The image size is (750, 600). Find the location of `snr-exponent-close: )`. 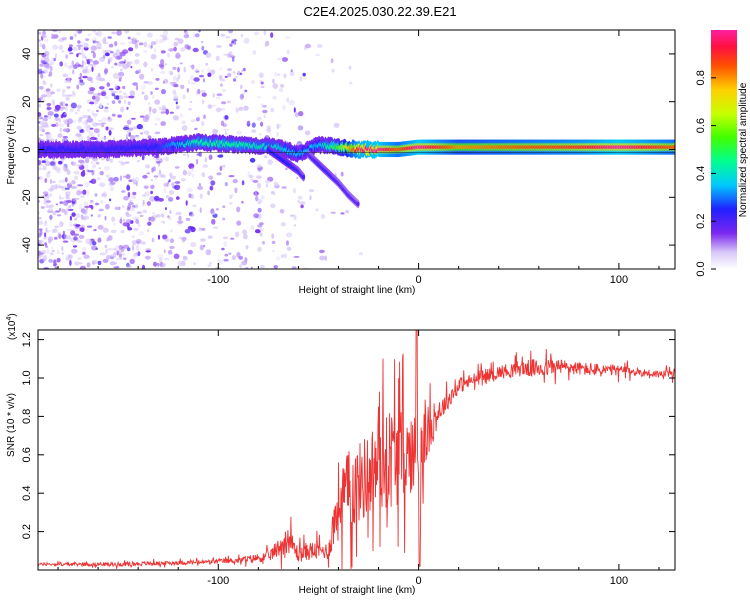

snr-exponent-close: ) is located at coordinates (12, 314).